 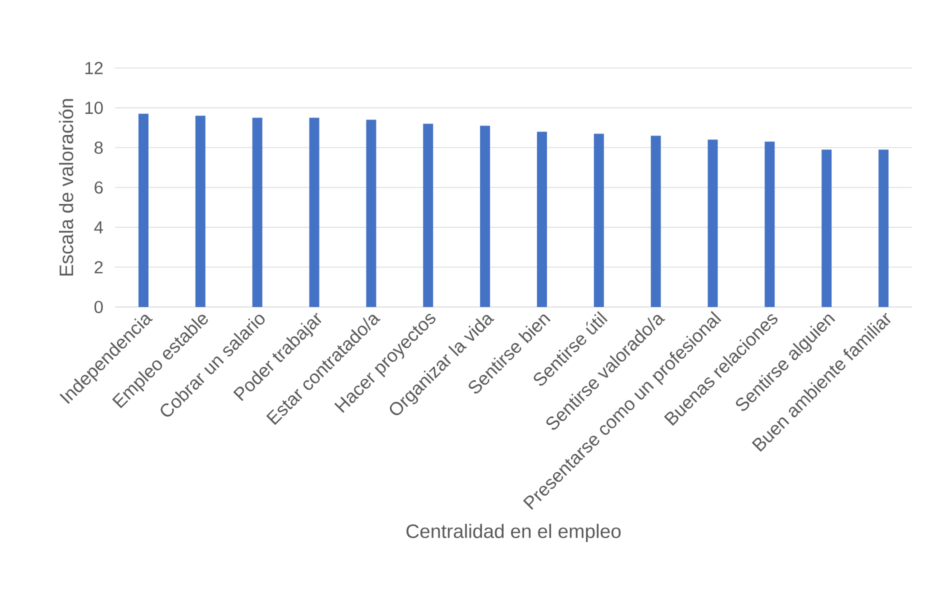 I want to click on y-tick-label: 8, so click(x=98, y=147).